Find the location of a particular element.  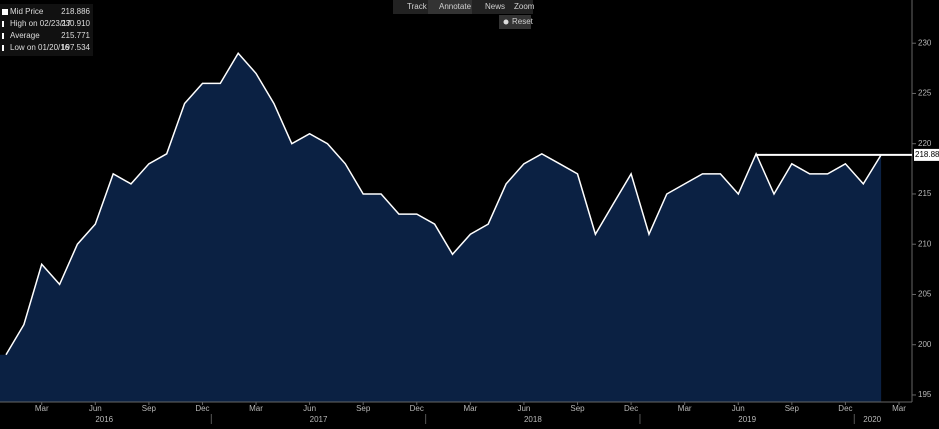

y-tick-label: 200 is located at coordinates (925, 344).